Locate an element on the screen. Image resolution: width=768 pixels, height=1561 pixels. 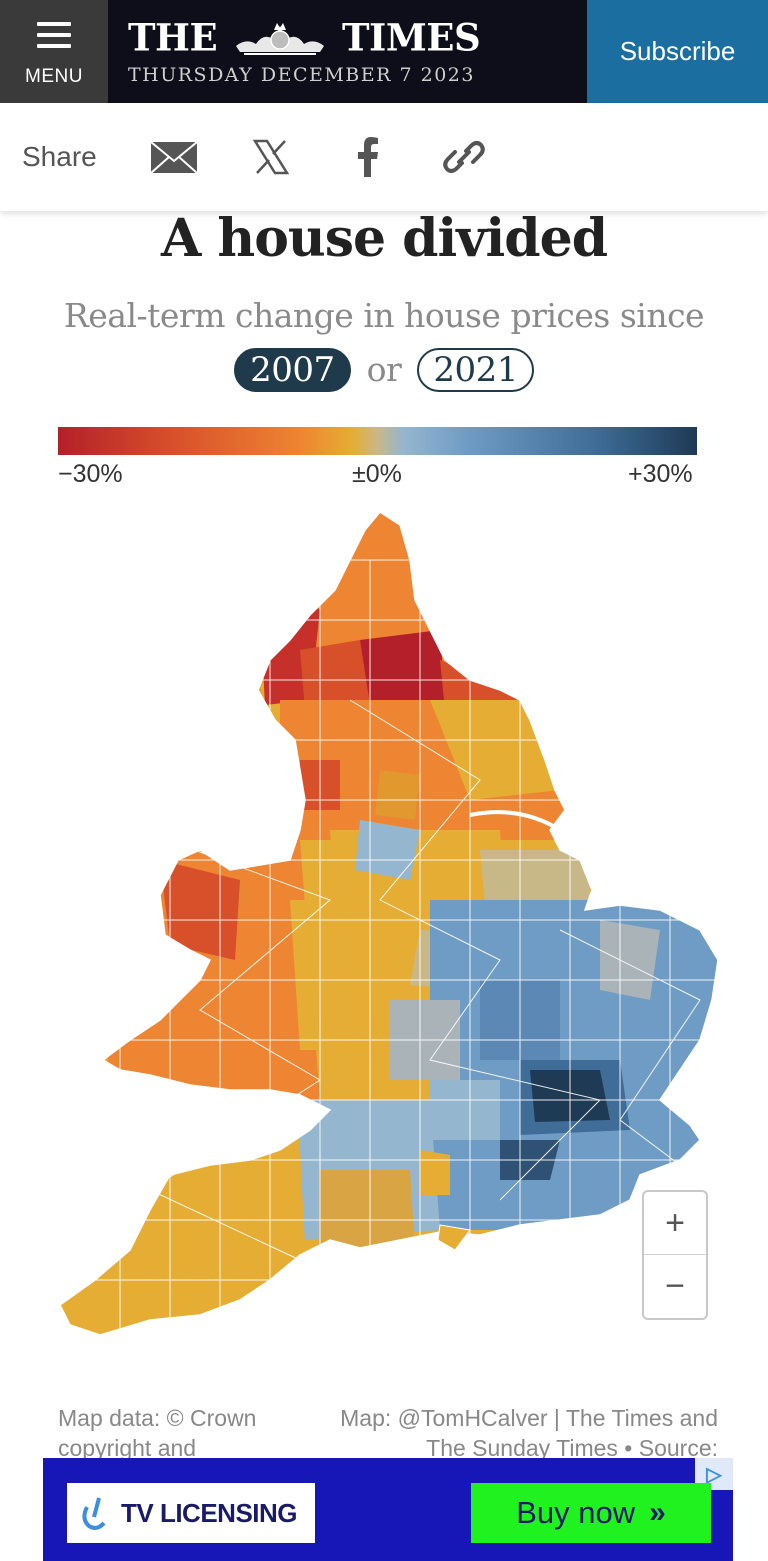
hamburger-icon is located at coordinates (54, 35).